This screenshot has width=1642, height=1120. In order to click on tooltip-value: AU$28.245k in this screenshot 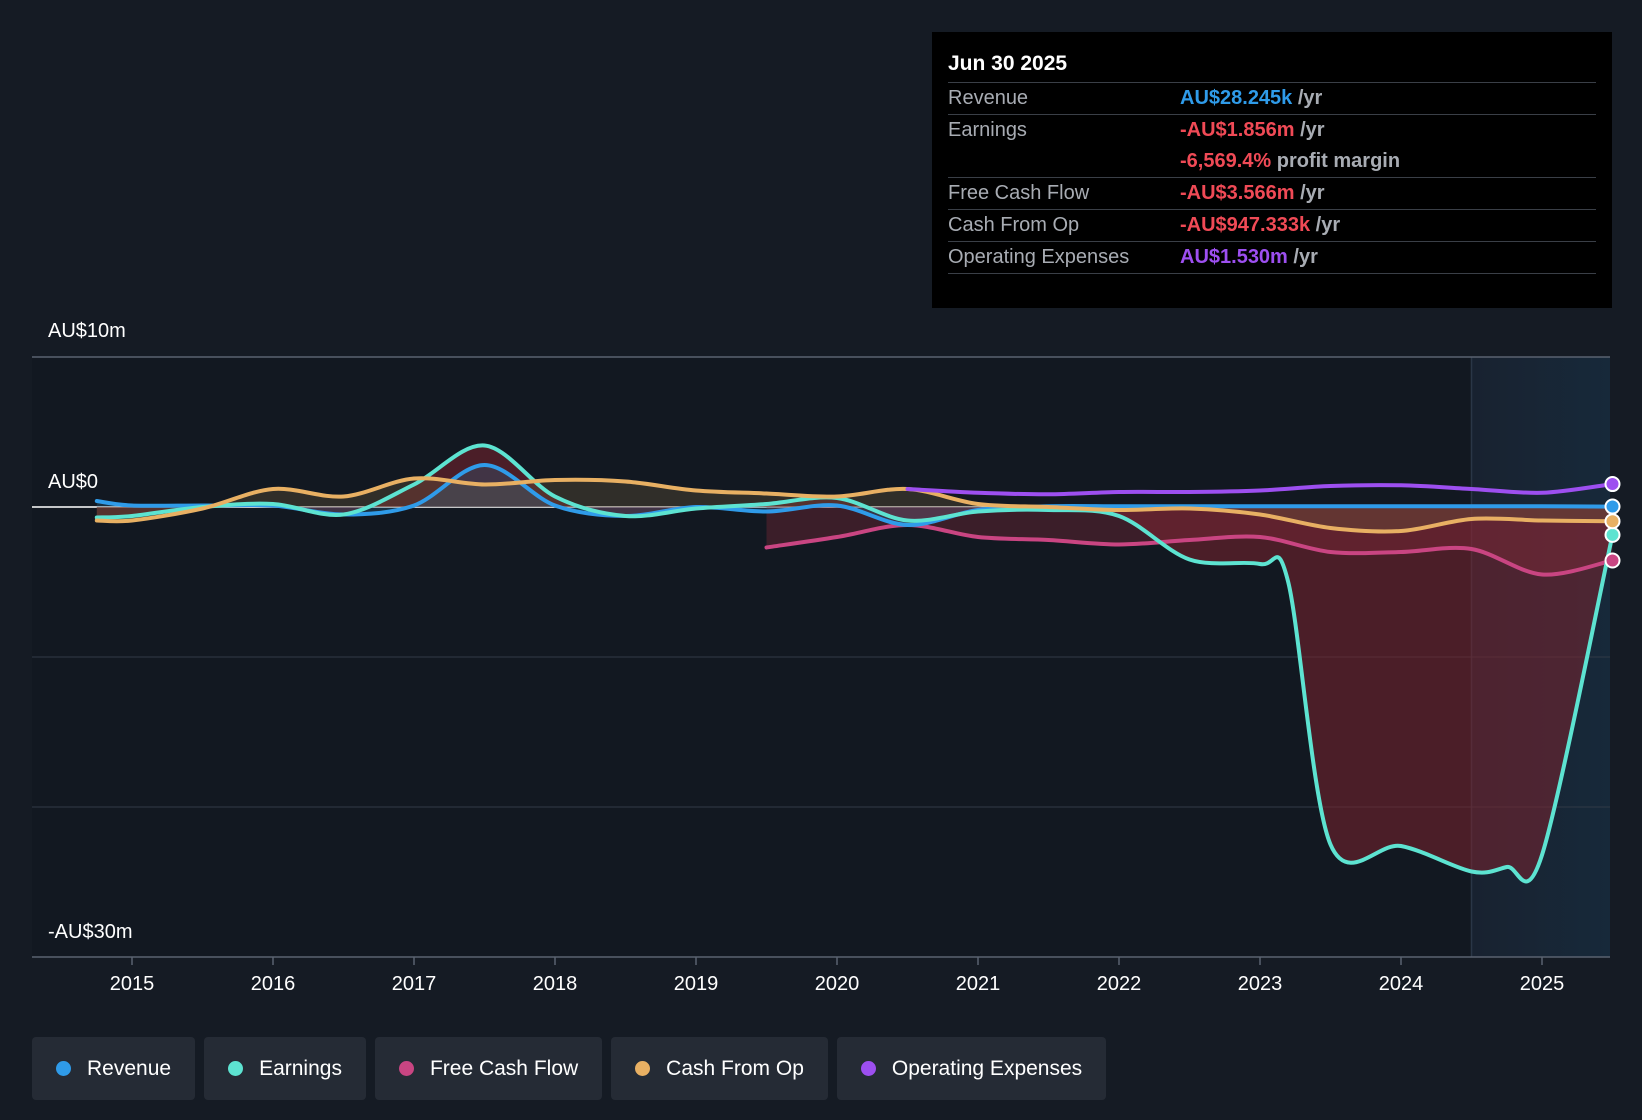, I will do `click(1236, 98)`.